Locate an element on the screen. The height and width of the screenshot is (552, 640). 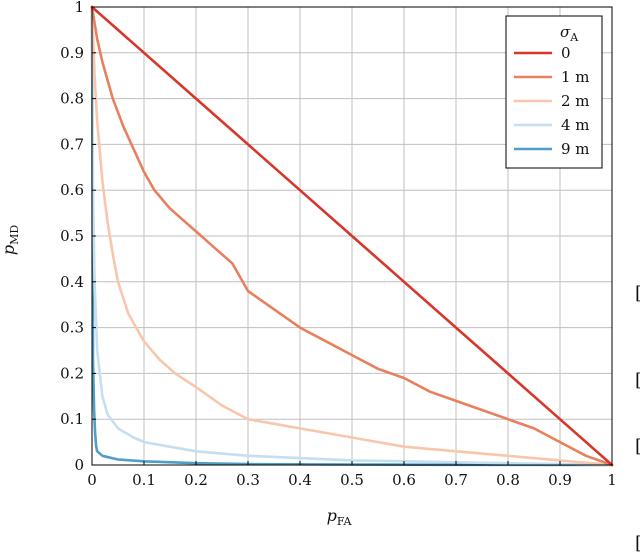
y-tick-label: 0.5 is located at coordinates (72, 236).